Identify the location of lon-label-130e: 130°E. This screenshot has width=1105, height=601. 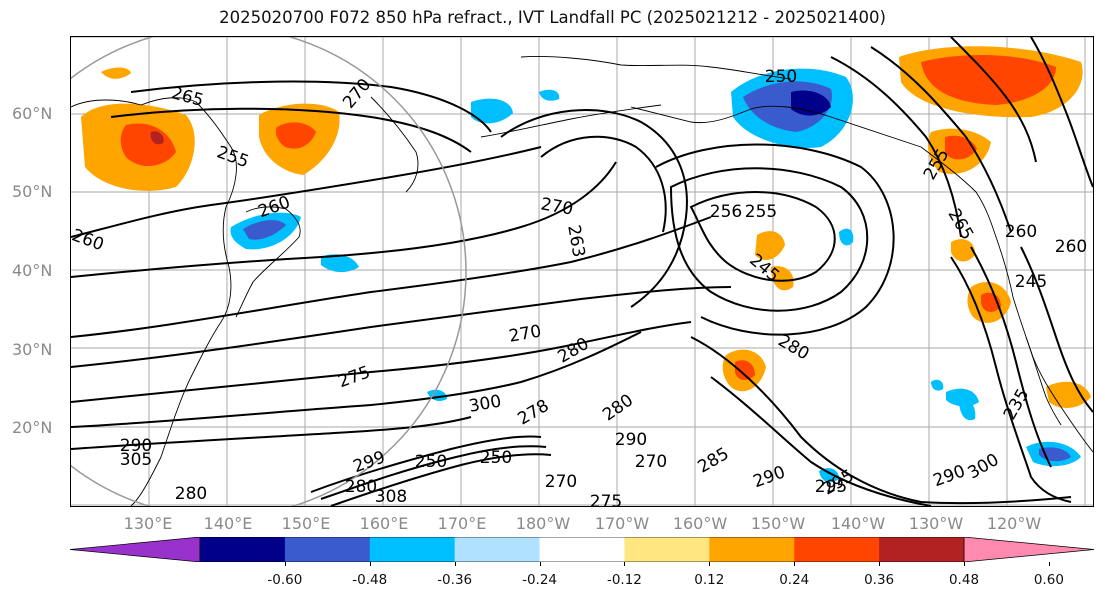
(148, 523).